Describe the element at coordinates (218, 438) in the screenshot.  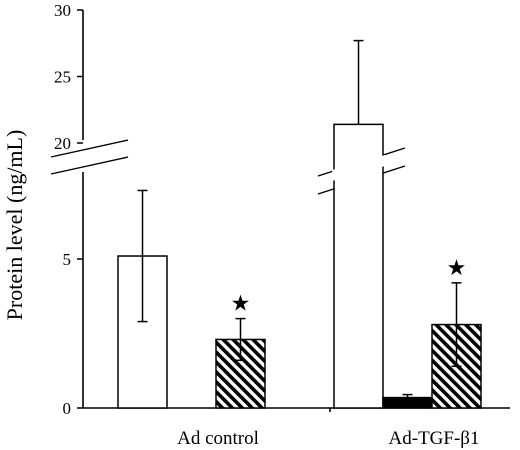
I see `category-label-ad-control: Ad control` at that location.